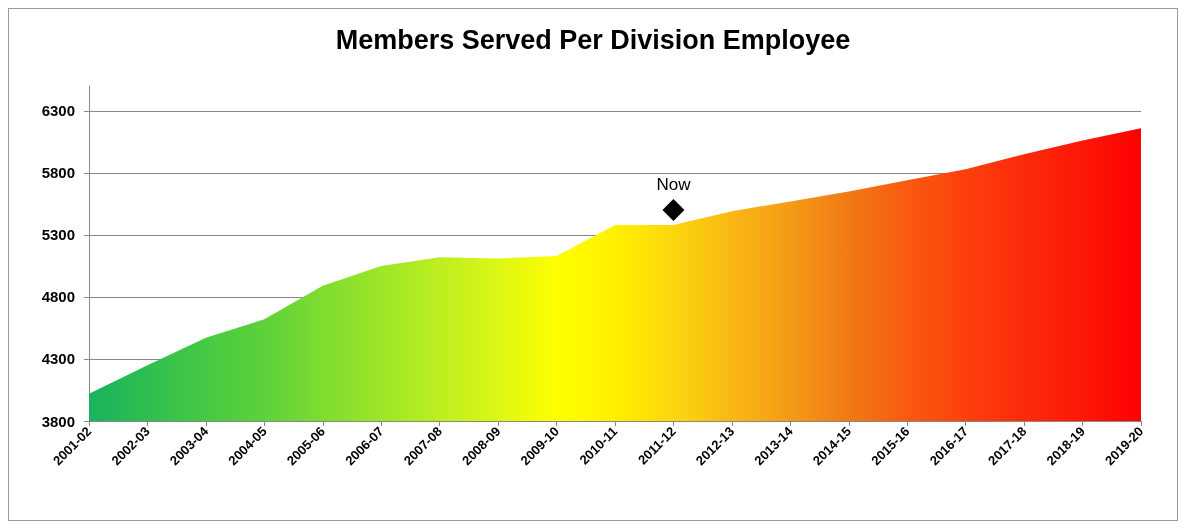 The width and height of the screenshot is (1186, 529). I want to click on y-tick-label: 3800, so click(58, 421).